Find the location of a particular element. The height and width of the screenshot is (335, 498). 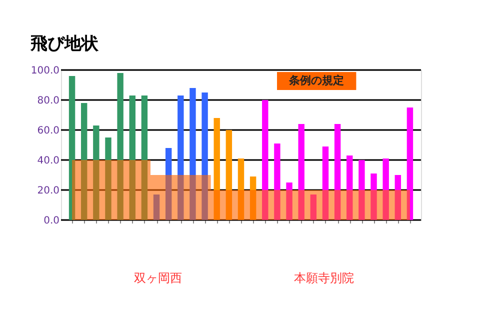

text: 双ヶ岡西 is located at coordinates (158, 278).